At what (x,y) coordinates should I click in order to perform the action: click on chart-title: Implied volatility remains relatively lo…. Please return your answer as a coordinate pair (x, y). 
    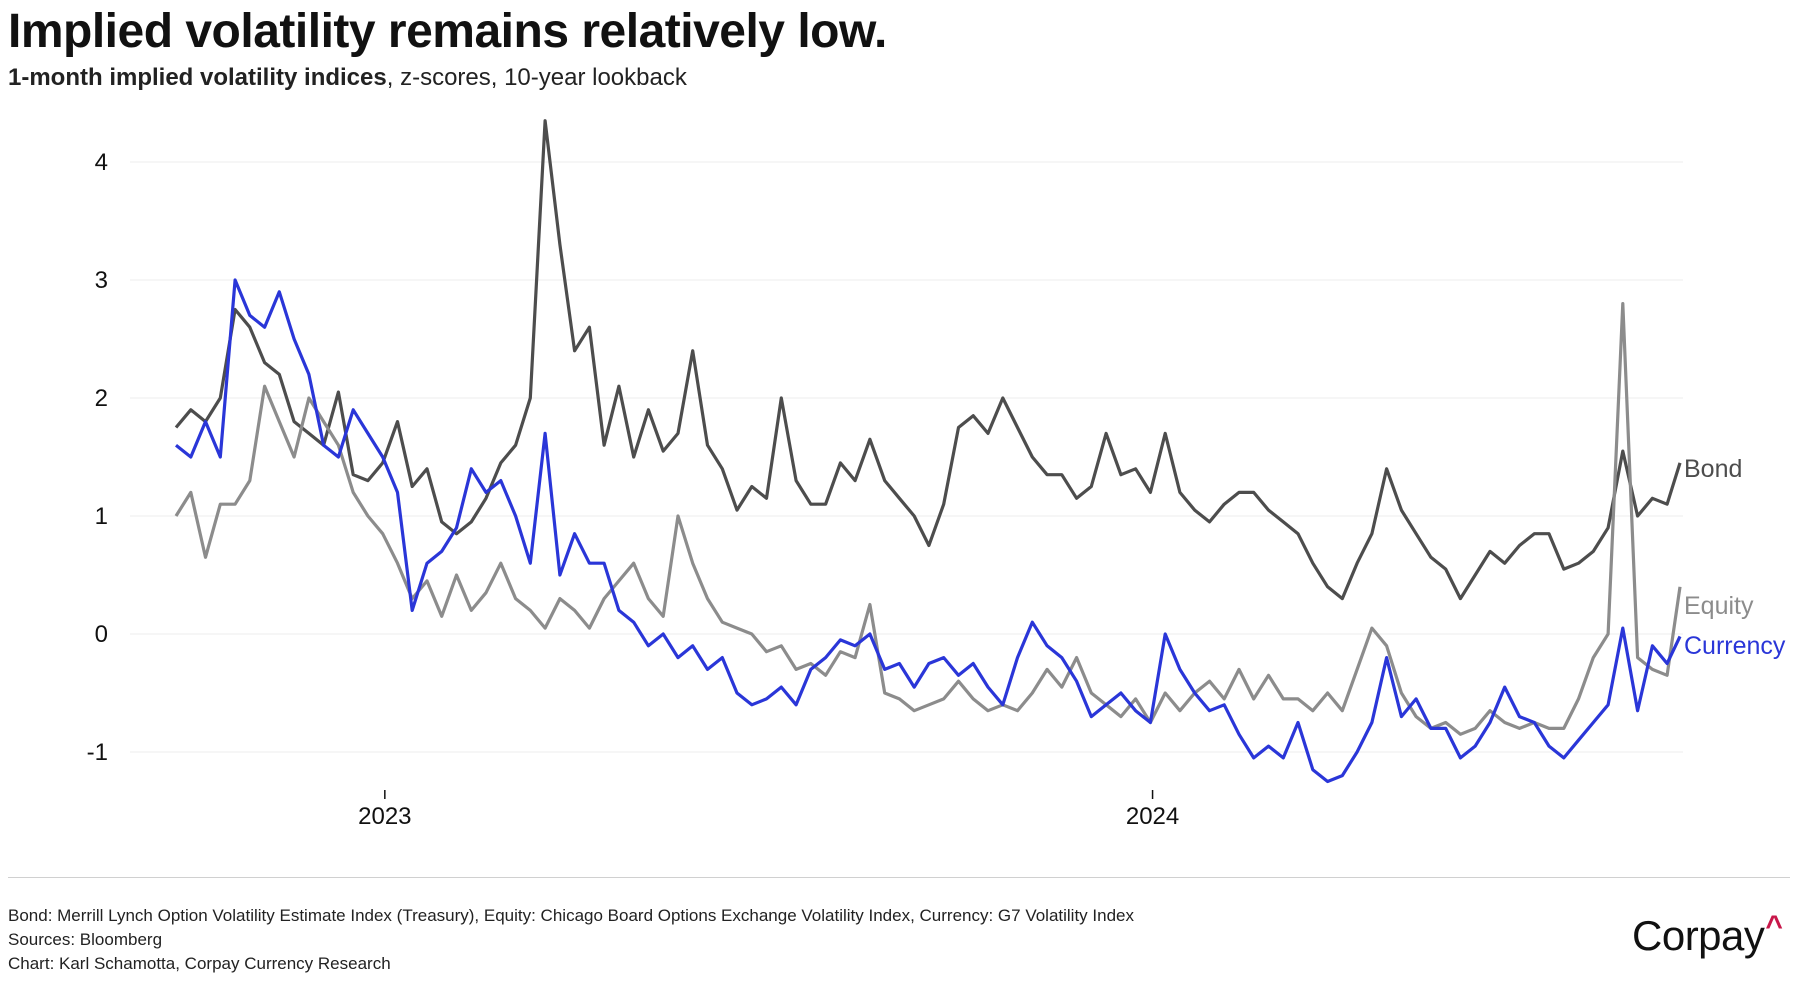
    Looking at the image, I should click on (447, 31).